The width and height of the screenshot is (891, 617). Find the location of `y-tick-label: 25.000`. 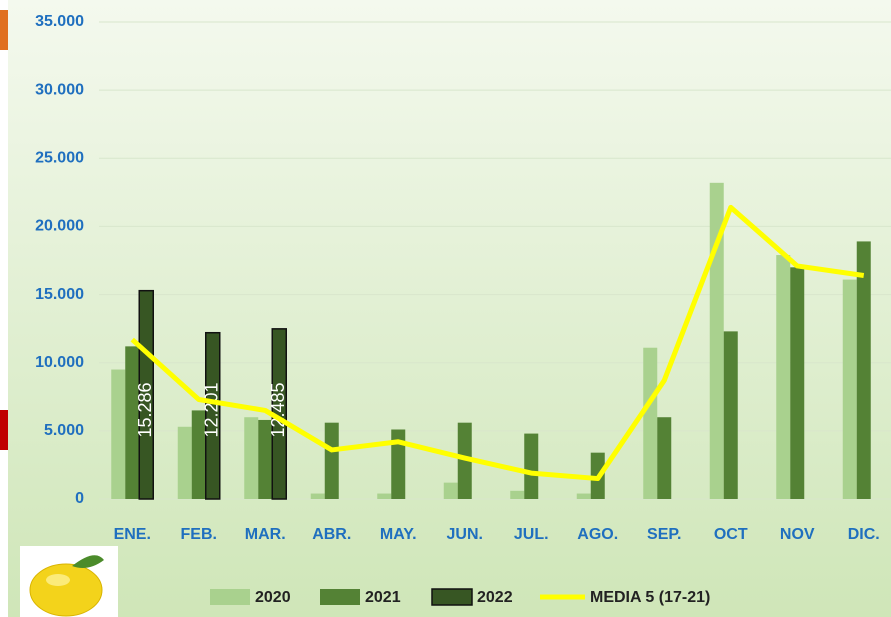

y-tick-label: 25.000 is located at coordinates (59, 158).